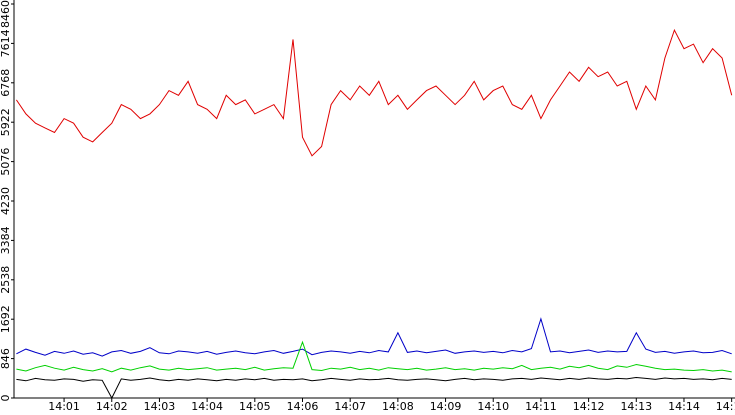 The image size is (735, 415). Describe the element at coordinates (112, 406) in the screenshot. I see `x-tick-label: 14:02` at that location.